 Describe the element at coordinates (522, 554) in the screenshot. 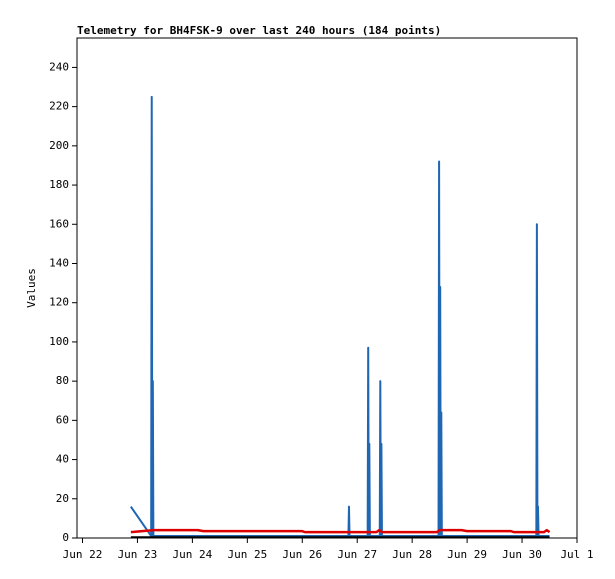

I see `x-tick-label: Jun 30` at that location.